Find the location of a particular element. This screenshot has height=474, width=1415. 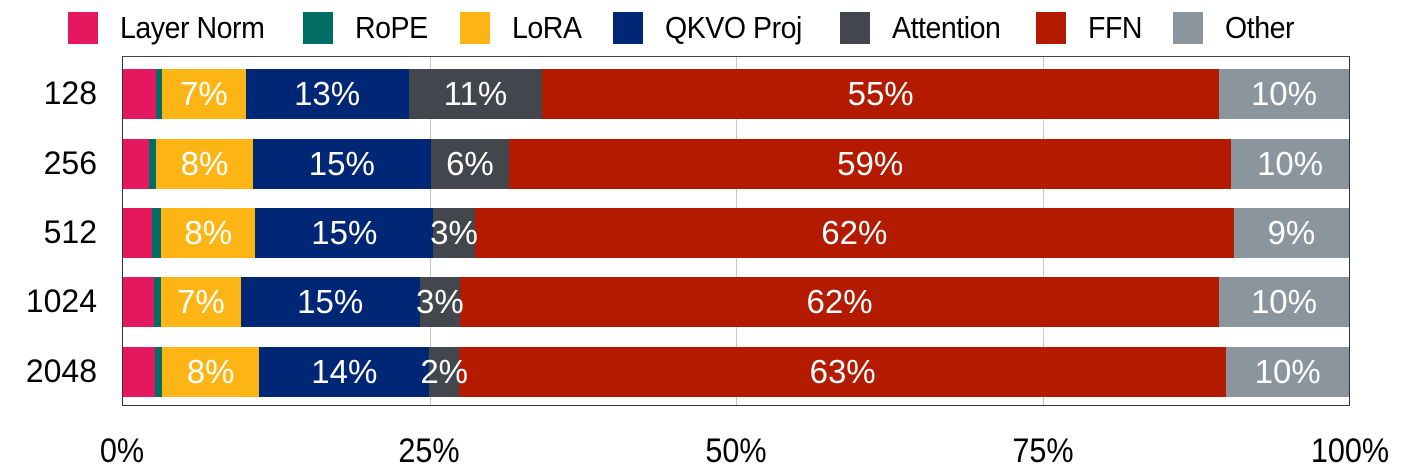

legend-label: RoPE is located at coordinates (391, 27).